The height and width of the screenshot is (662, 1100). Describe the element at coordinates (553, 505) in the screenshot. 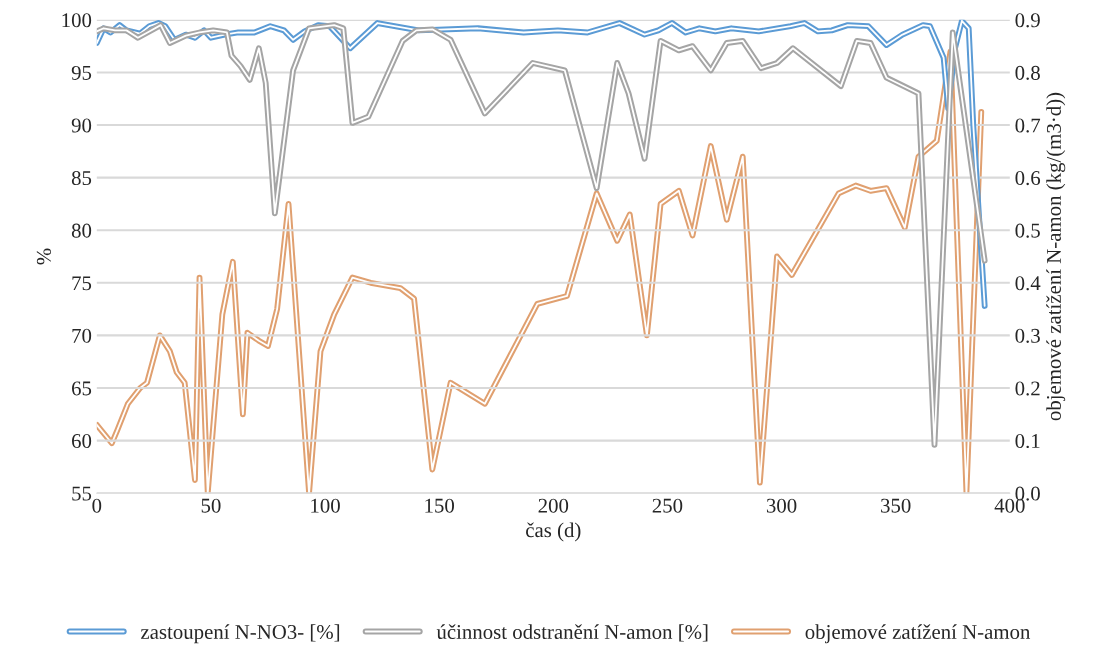

I see `x-tick-label: 200` at that location.